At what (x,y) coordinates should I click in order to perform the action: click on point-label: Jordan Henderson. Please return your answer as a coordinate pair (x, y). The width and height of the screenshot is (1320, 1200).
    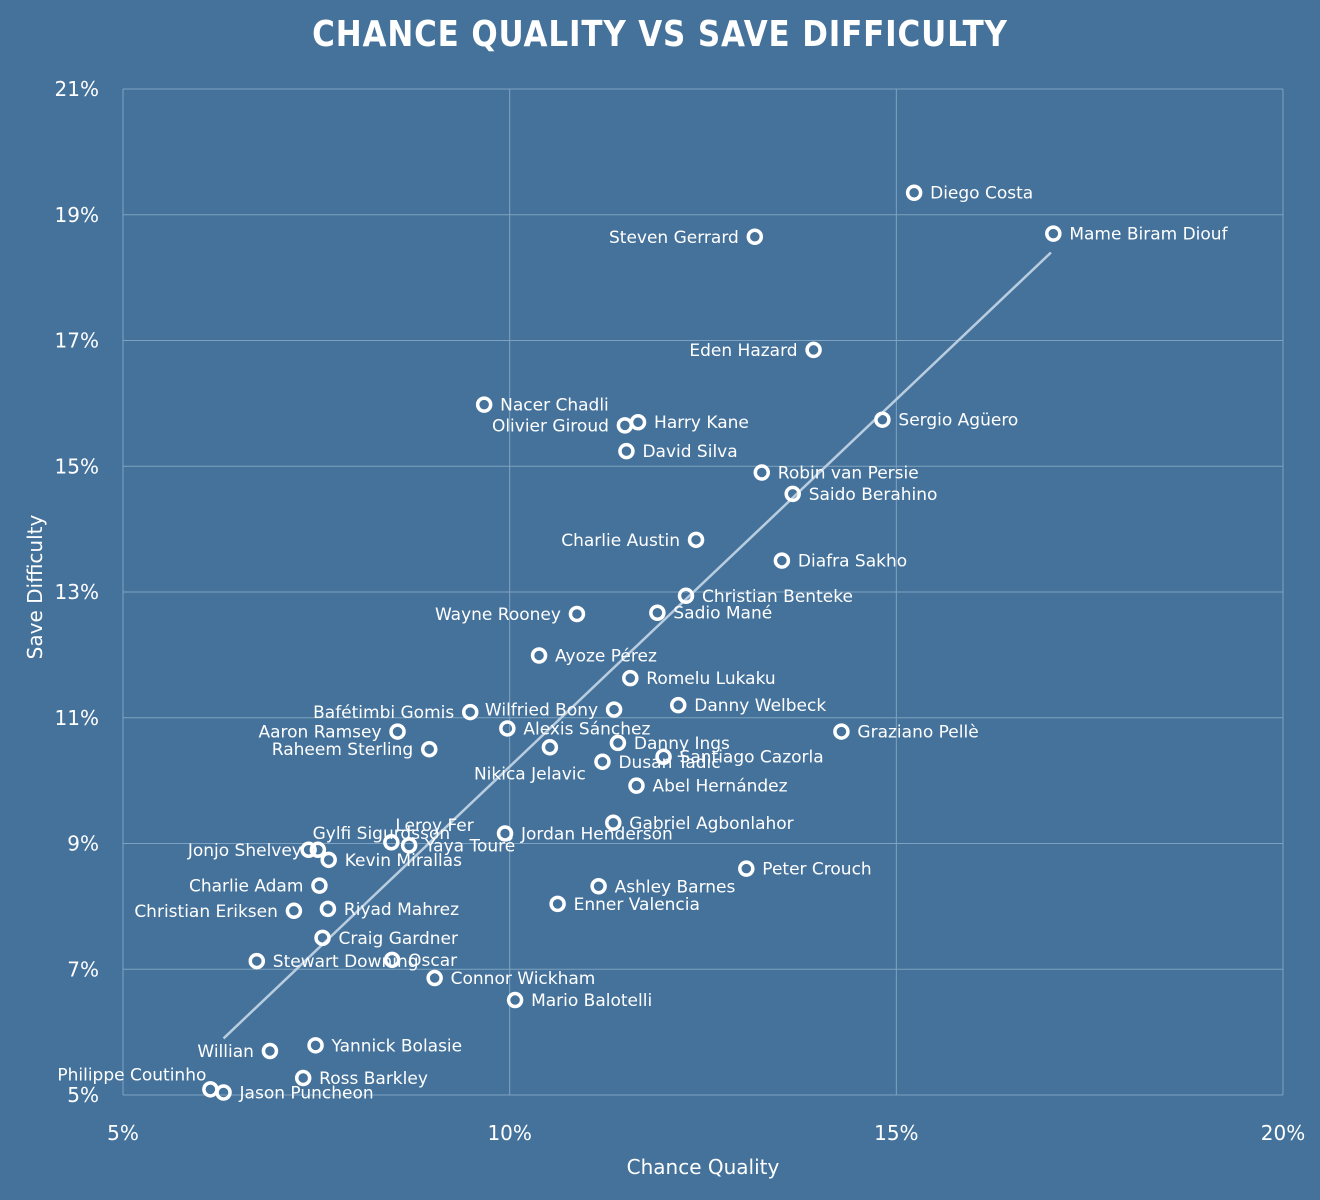
    Looking at the image, I should click on (596, 834).